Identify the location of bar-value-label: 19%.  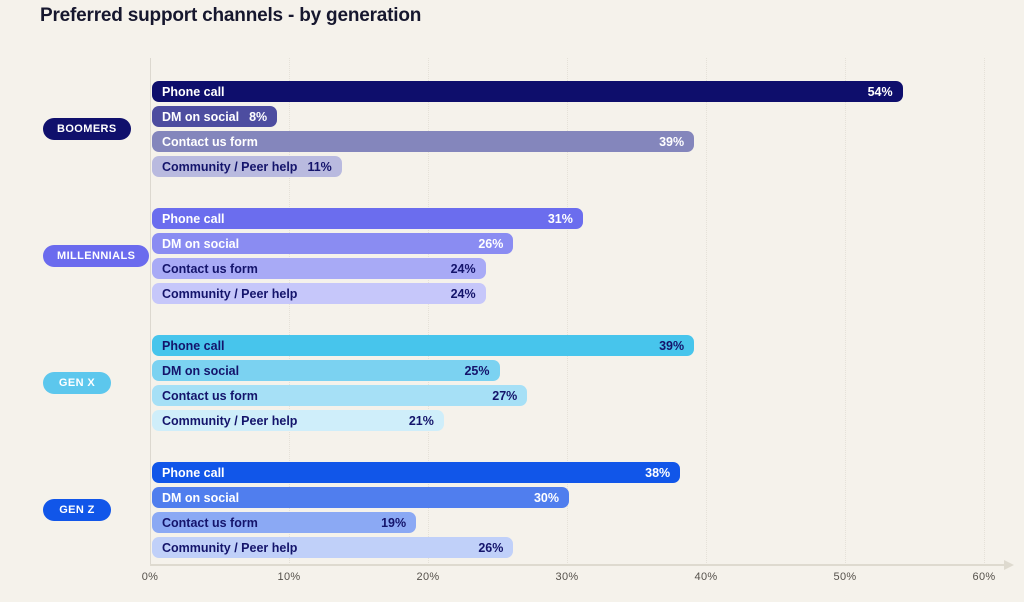
(394, 522).